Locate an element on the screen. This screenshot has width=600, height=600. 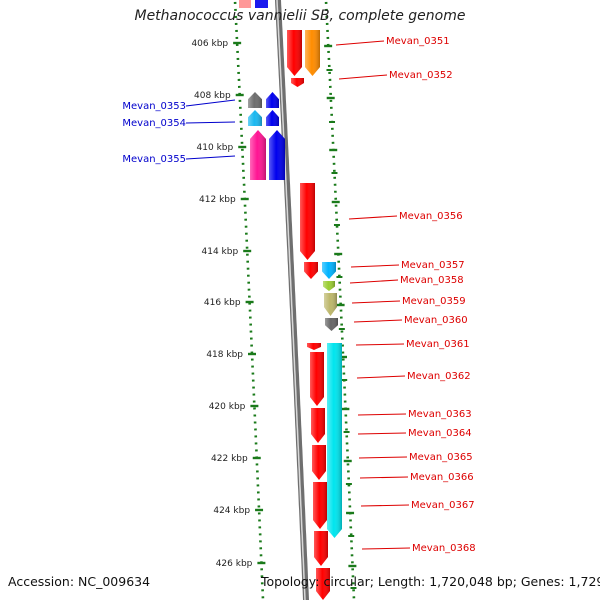
backbone-highlight is located at coordinates (291, 300).